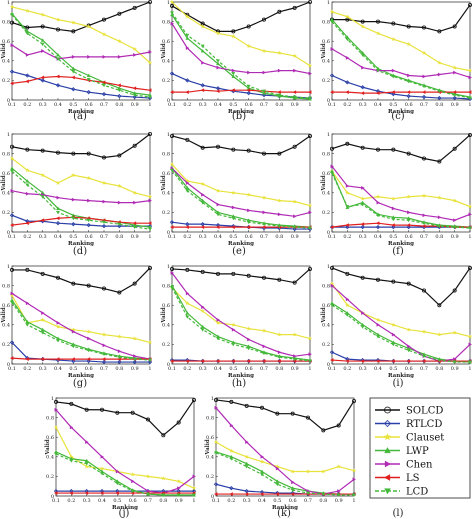 The image size is (474, 519). What do you see at coordinates (328, 365) in the screenshot?
I see `y-tick-label: 0` at bounding box center [328, 365].